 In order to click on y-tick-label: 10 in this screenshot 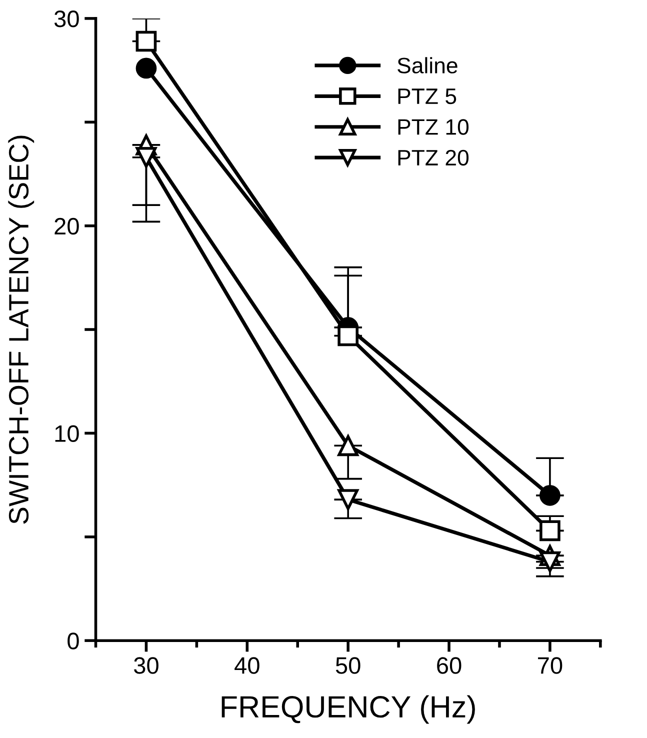, I will do `click(67, 433)`.